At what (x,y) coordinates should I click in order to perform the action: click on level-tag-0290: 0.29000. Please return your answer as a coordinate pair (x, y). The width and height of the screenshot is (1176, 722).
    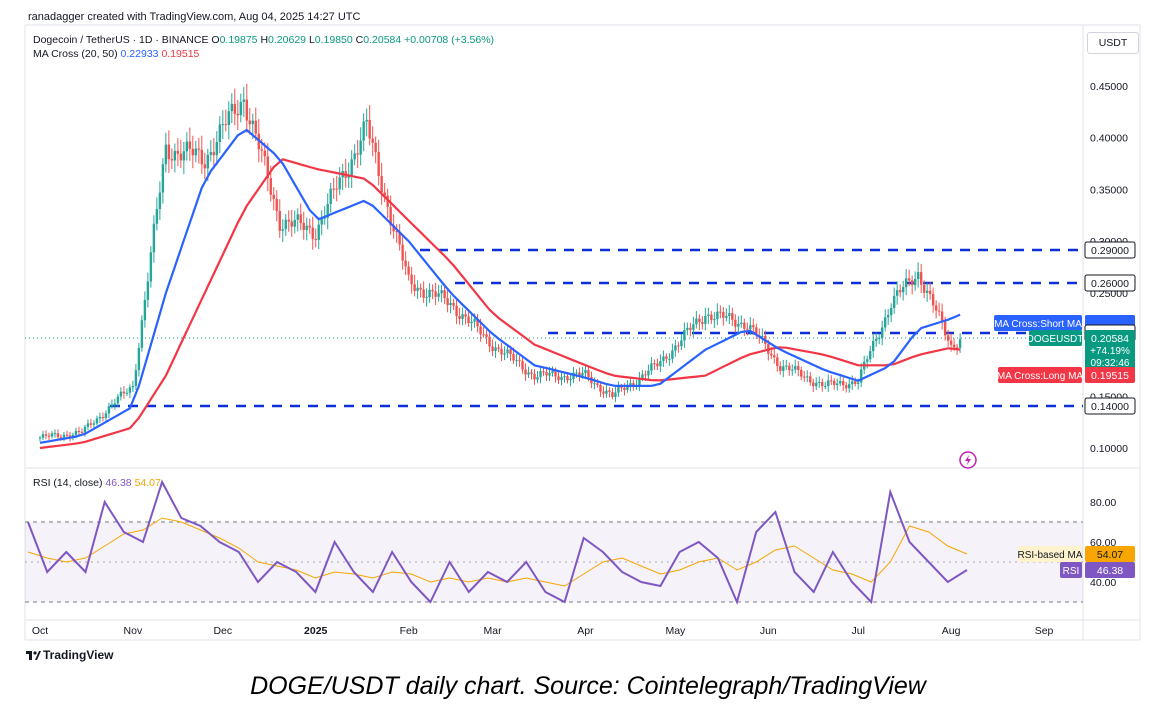
    Looking at the image, I should click on (1110, 251).